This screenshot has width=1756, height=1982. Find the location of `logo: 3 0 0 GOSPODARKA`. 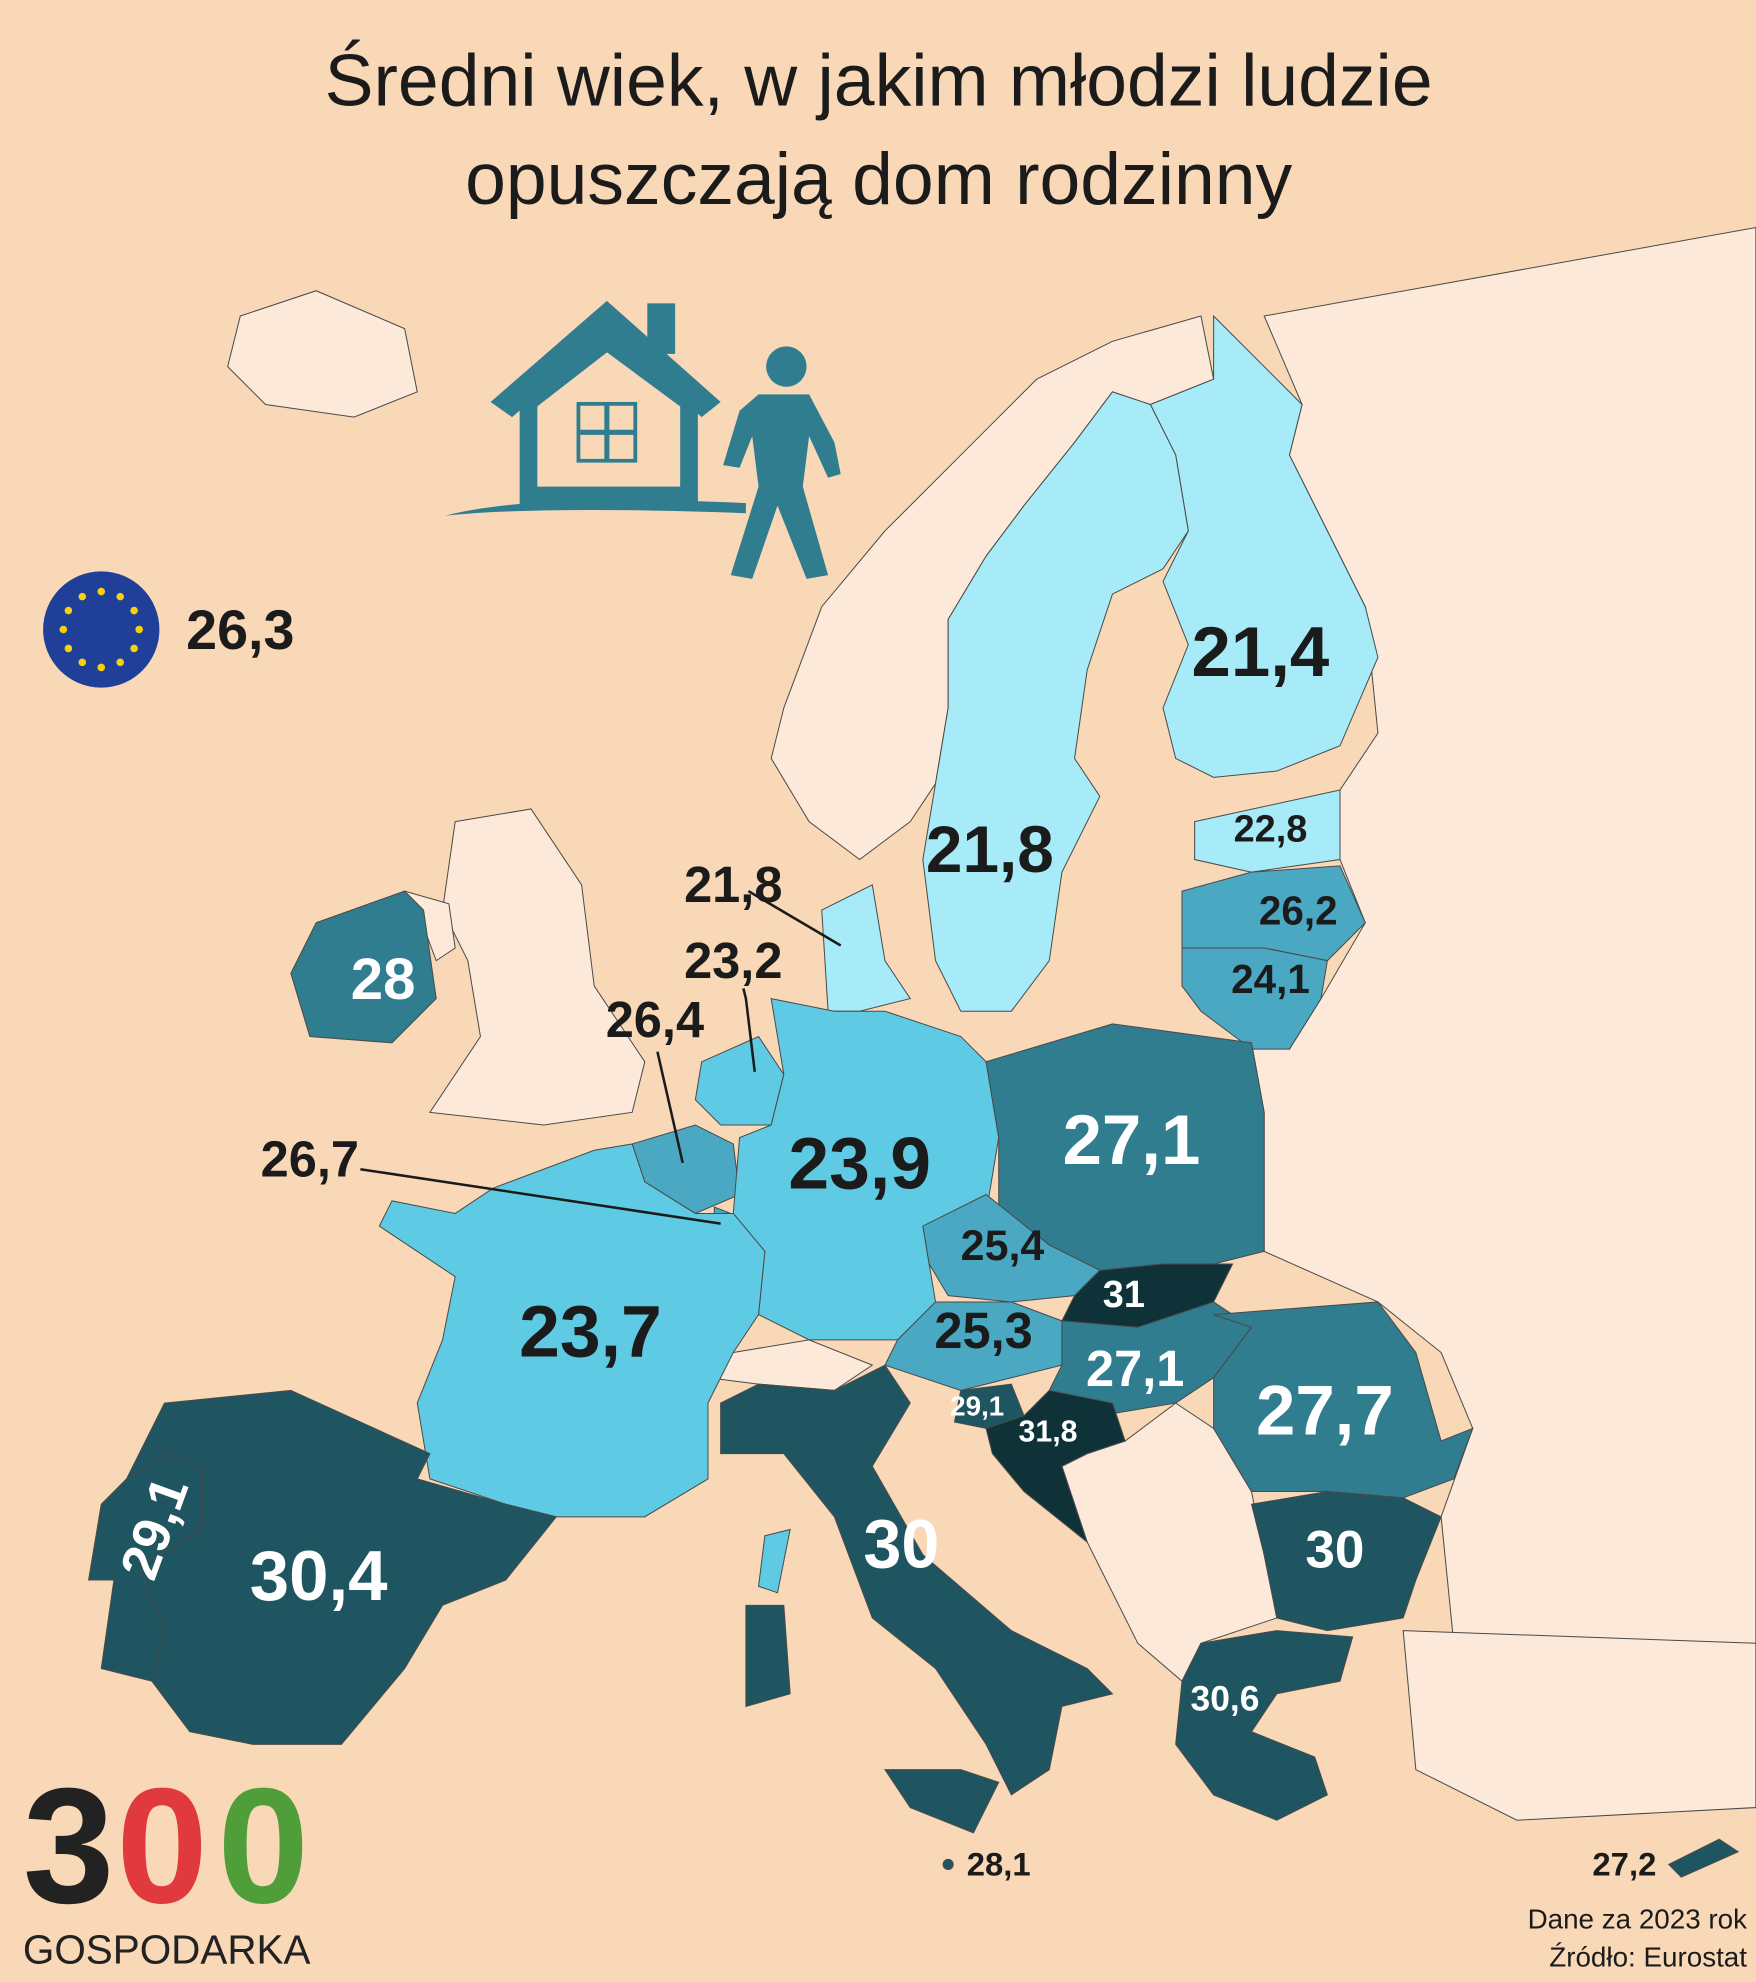

logo: 3 0 0 GOSPODARKA is located at coordinates (167, 1862).